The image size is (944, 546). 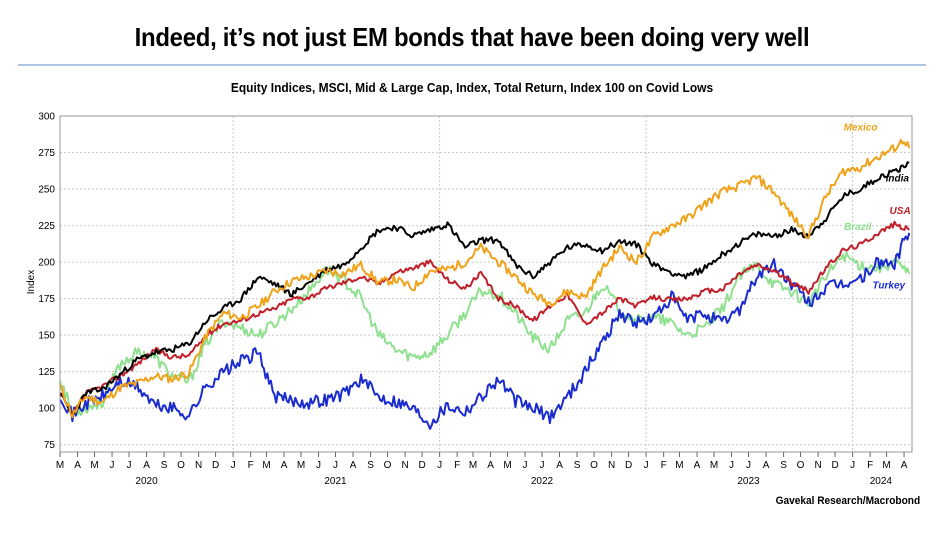 I want to click on series-label-brazil: Brazil, so click(x=857, y=227).